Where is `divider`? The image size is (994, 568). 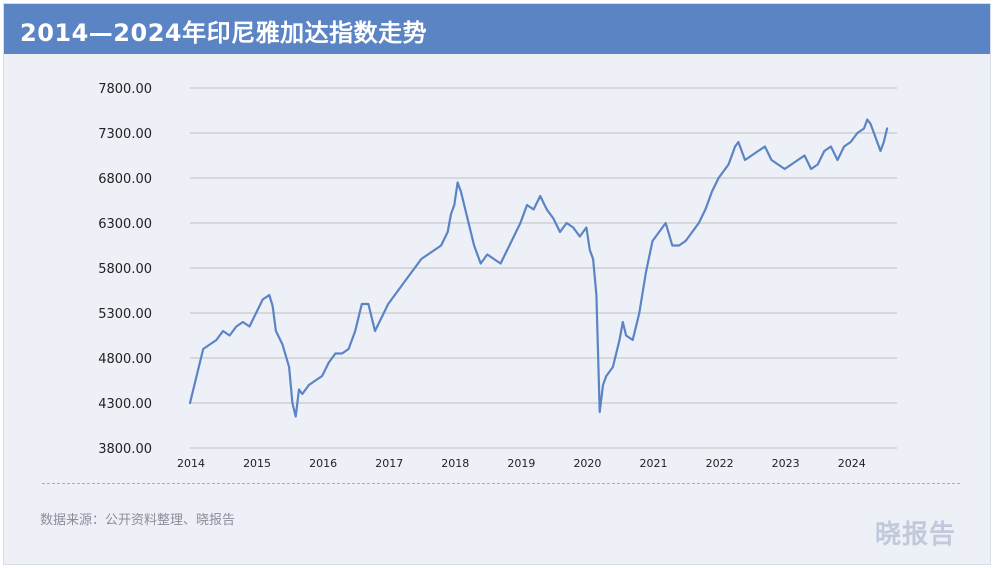
divider is located at coordinates (501, 483).